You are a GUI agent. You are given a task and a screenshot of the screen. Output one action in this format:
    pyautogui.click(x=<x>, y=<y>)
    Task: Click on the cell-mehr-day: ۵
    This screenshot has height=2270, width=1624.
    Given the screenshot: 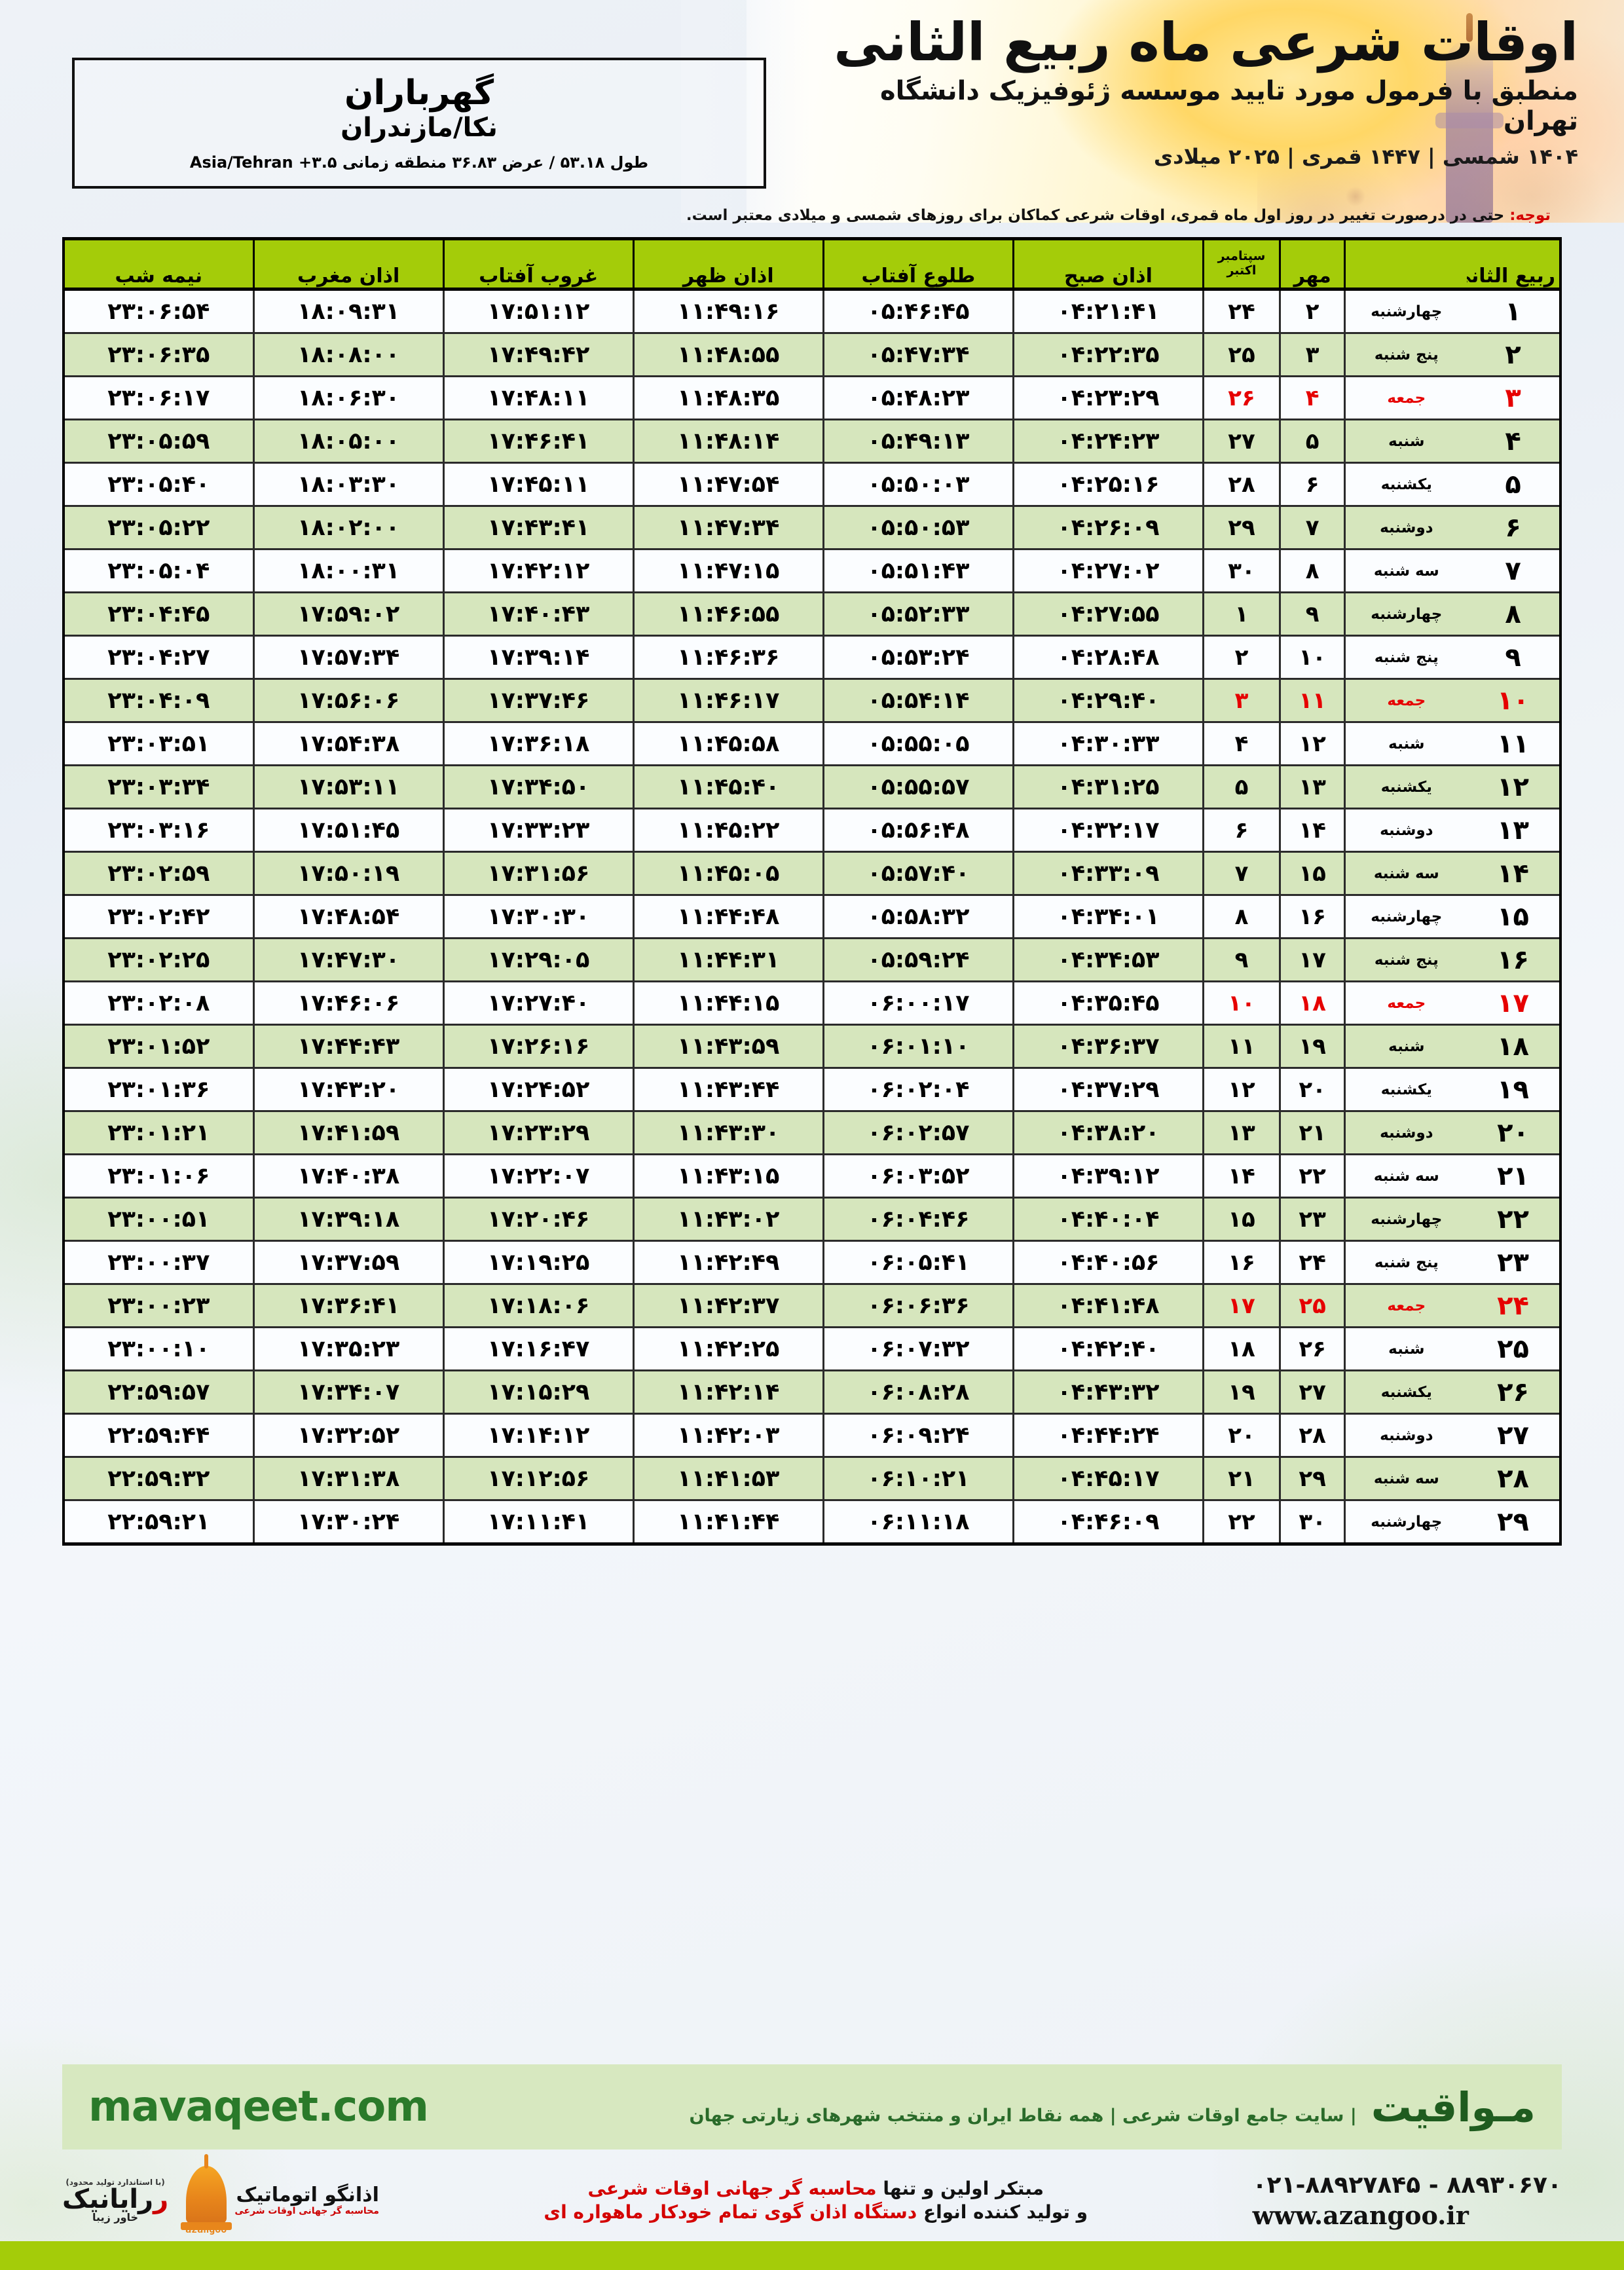 What is the action you would take?
    pyautogui.click(x=1311, y=441)
    